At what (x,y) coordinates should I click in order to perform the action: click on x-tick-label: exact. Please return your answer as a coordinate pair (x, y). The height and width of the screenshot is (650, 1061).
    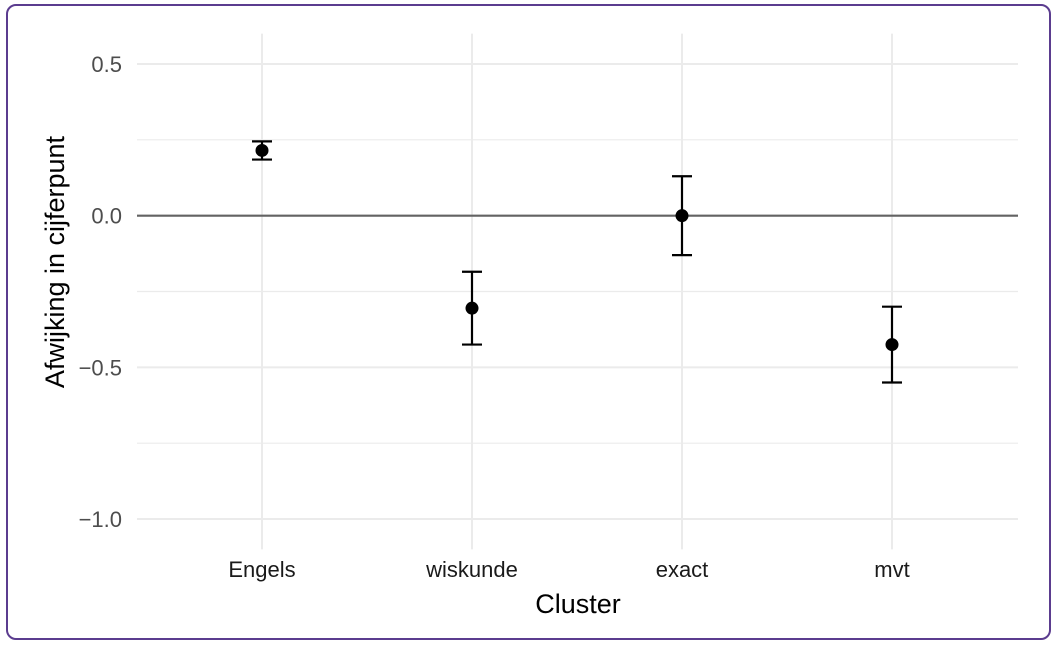
    Looking at the image, I should click on (682, 569).